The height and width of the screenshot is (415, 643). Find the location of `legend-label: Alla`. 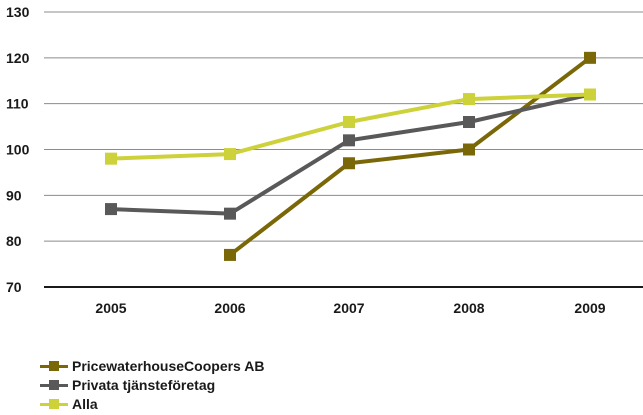

legend-label: Alla is located at coordinates (85, 403).